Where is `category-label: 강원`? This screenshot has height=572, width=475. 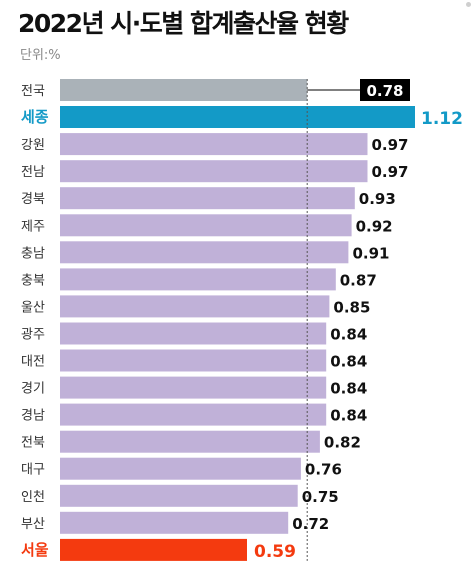
category-label: 강원 is located at coordinates (33, 145).